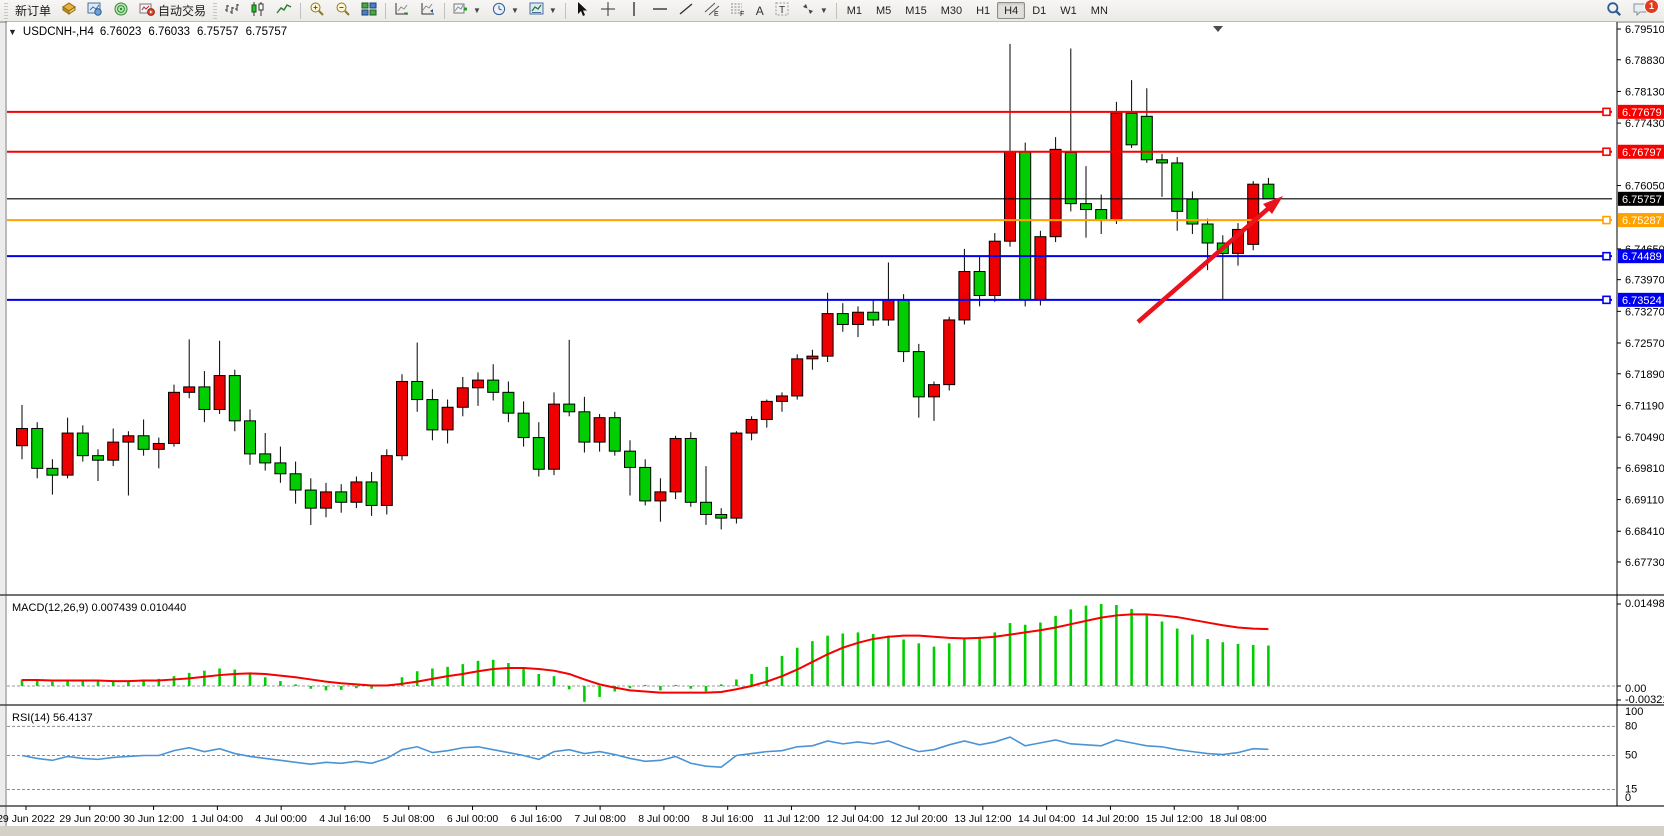  What do you see at coordinates (814, 10) in the screenshot?
I see `arrows-tool-button: ▼` at bounding box center [814, 10].